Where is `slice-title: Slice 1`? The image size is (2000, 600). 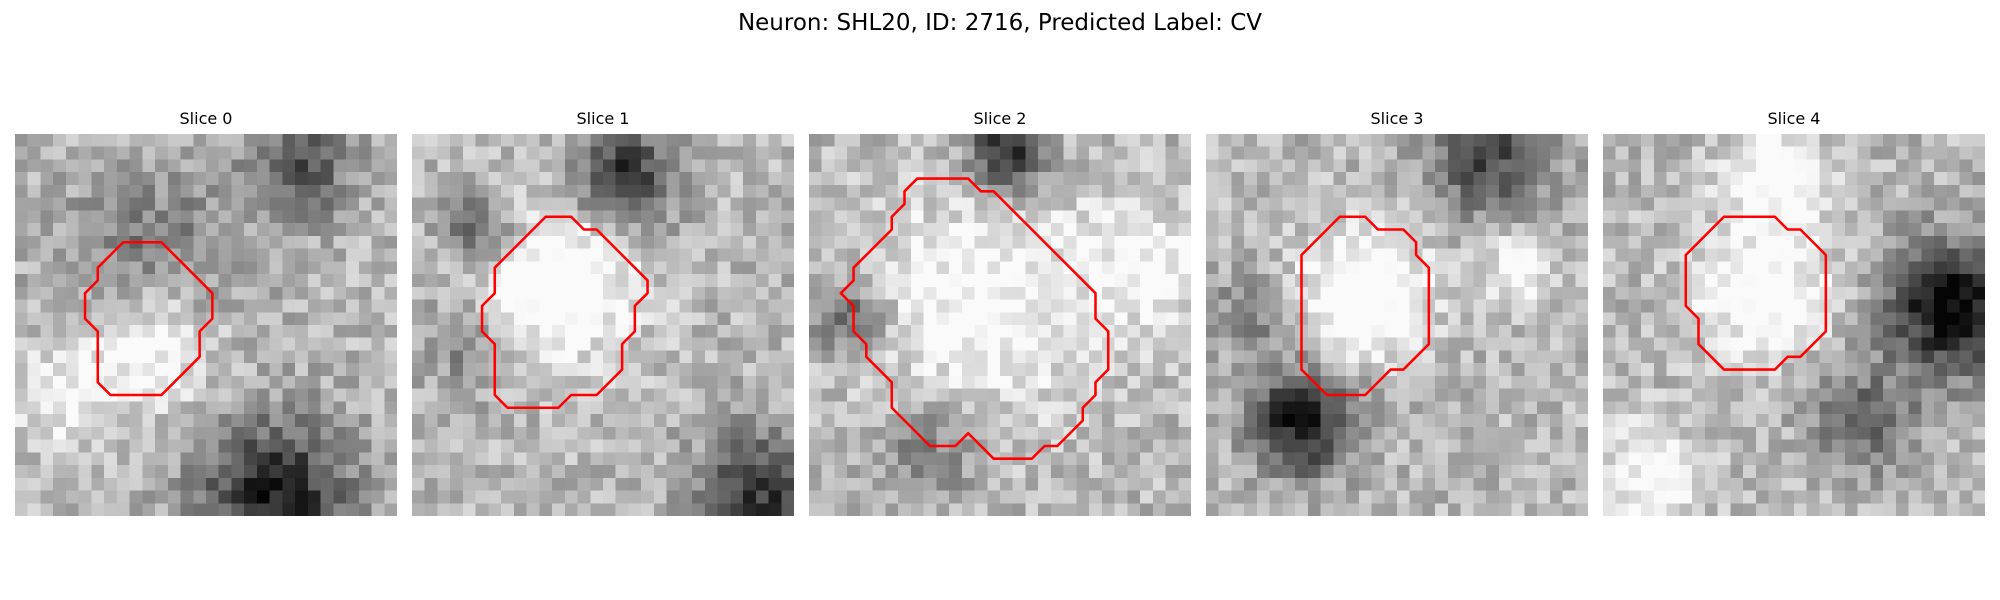
slice-title: Slice 1 is located at coordinates (603, 118).